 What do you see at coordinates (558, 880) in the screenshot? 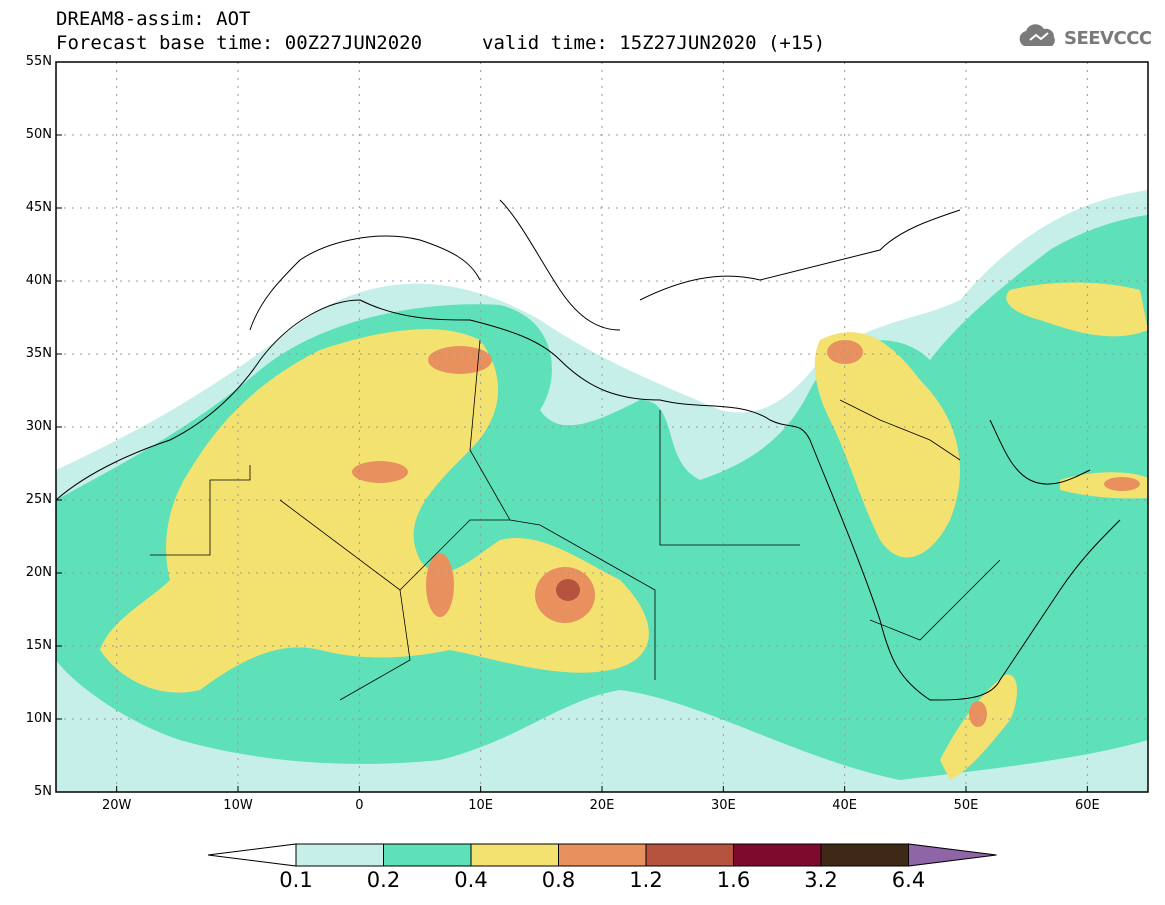
I see `colorbar-label: 0.8` at bounding box center [558, 880].